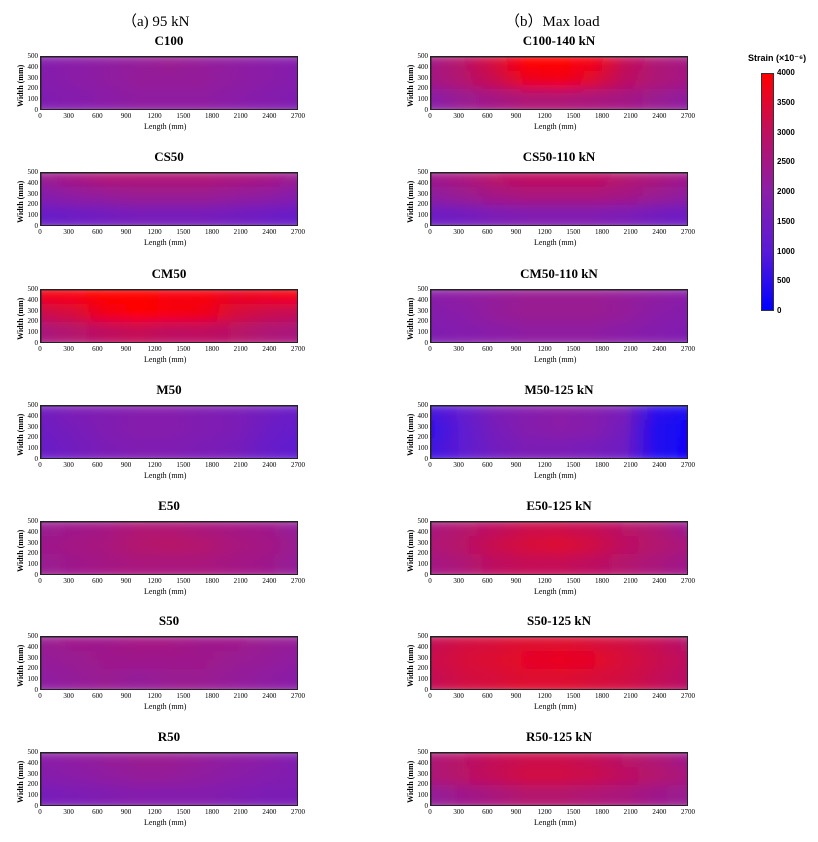  What do you see at coordinates (559, 548) in the screenshot?
I see `contour-plot-e50-125-kn` at bounding box center [559, 548].